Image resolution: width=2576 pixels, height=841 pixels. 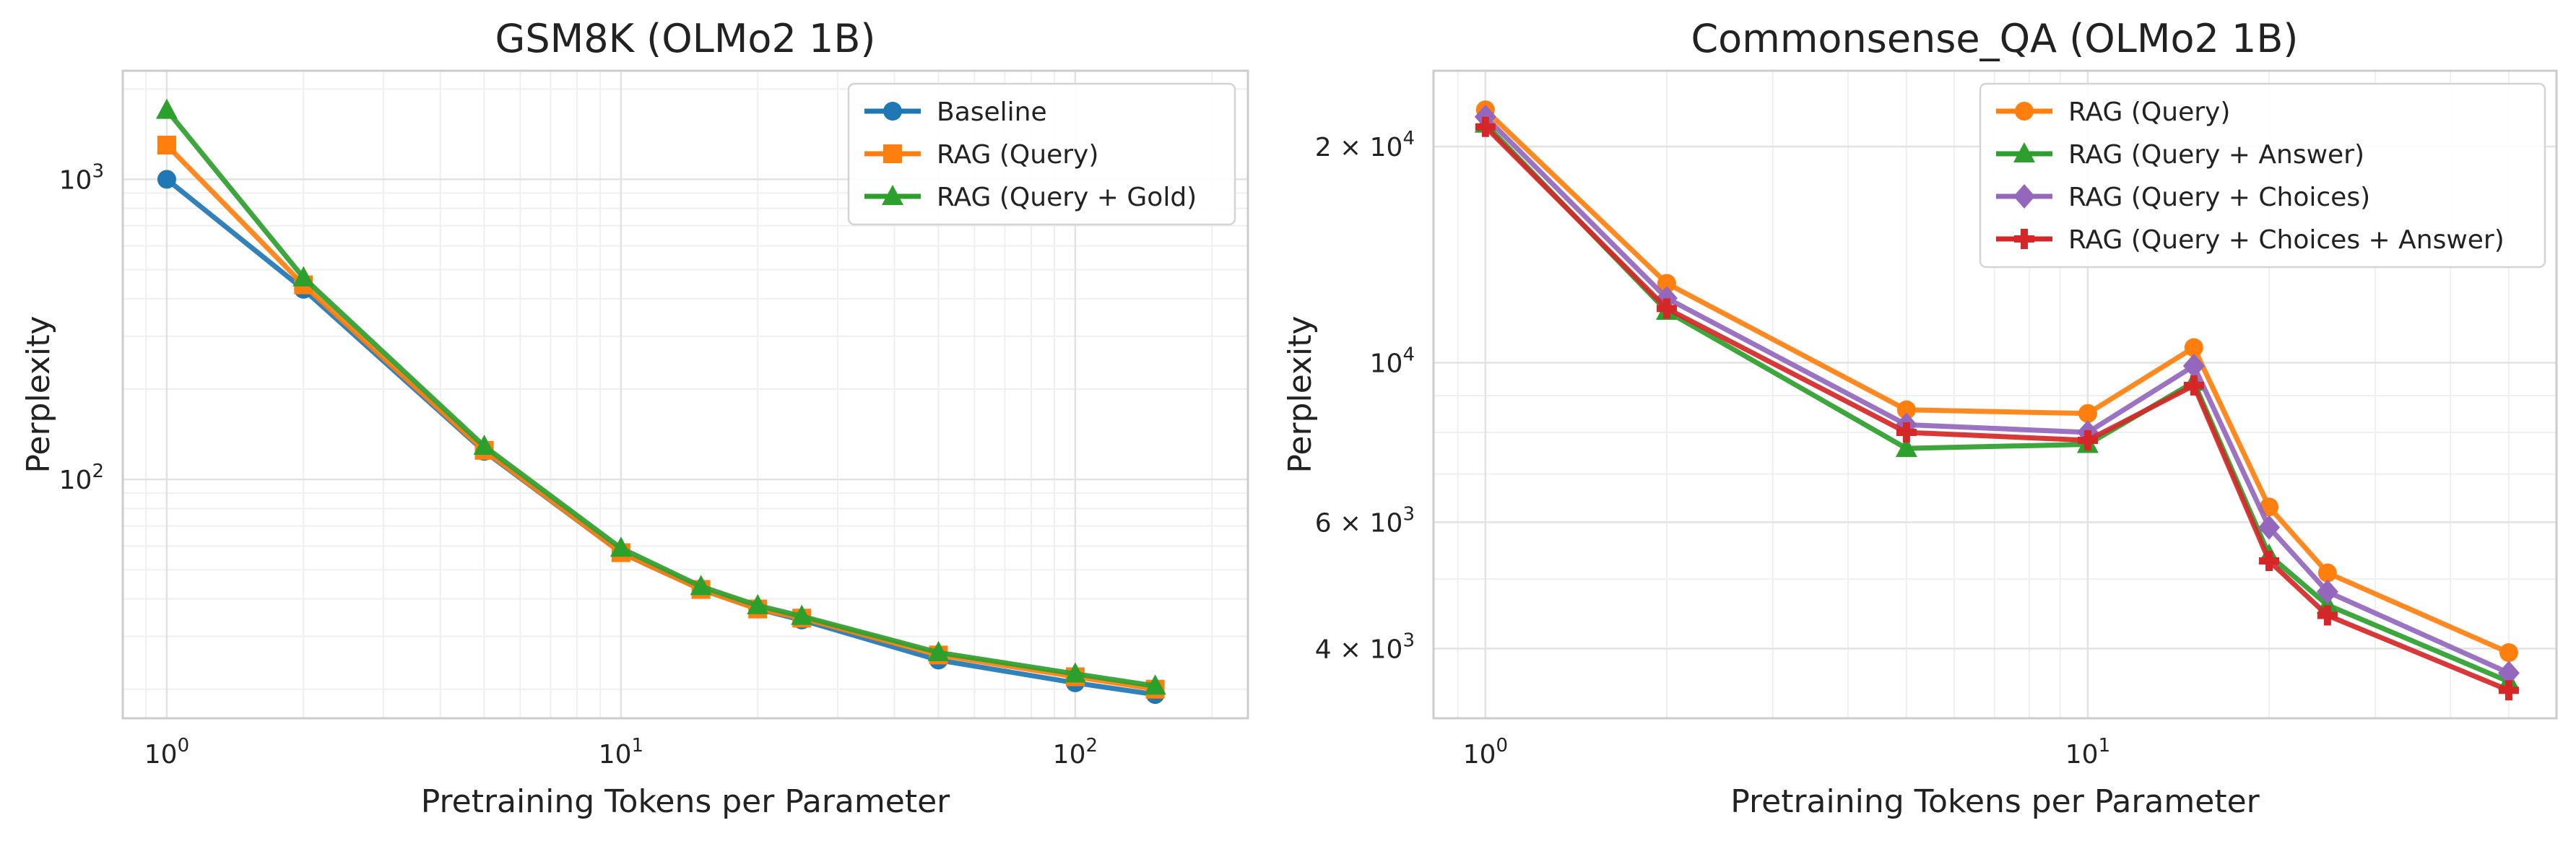 I want to click on legend-entry: RAG (Query + Gold), so click(x=1030, y=198).